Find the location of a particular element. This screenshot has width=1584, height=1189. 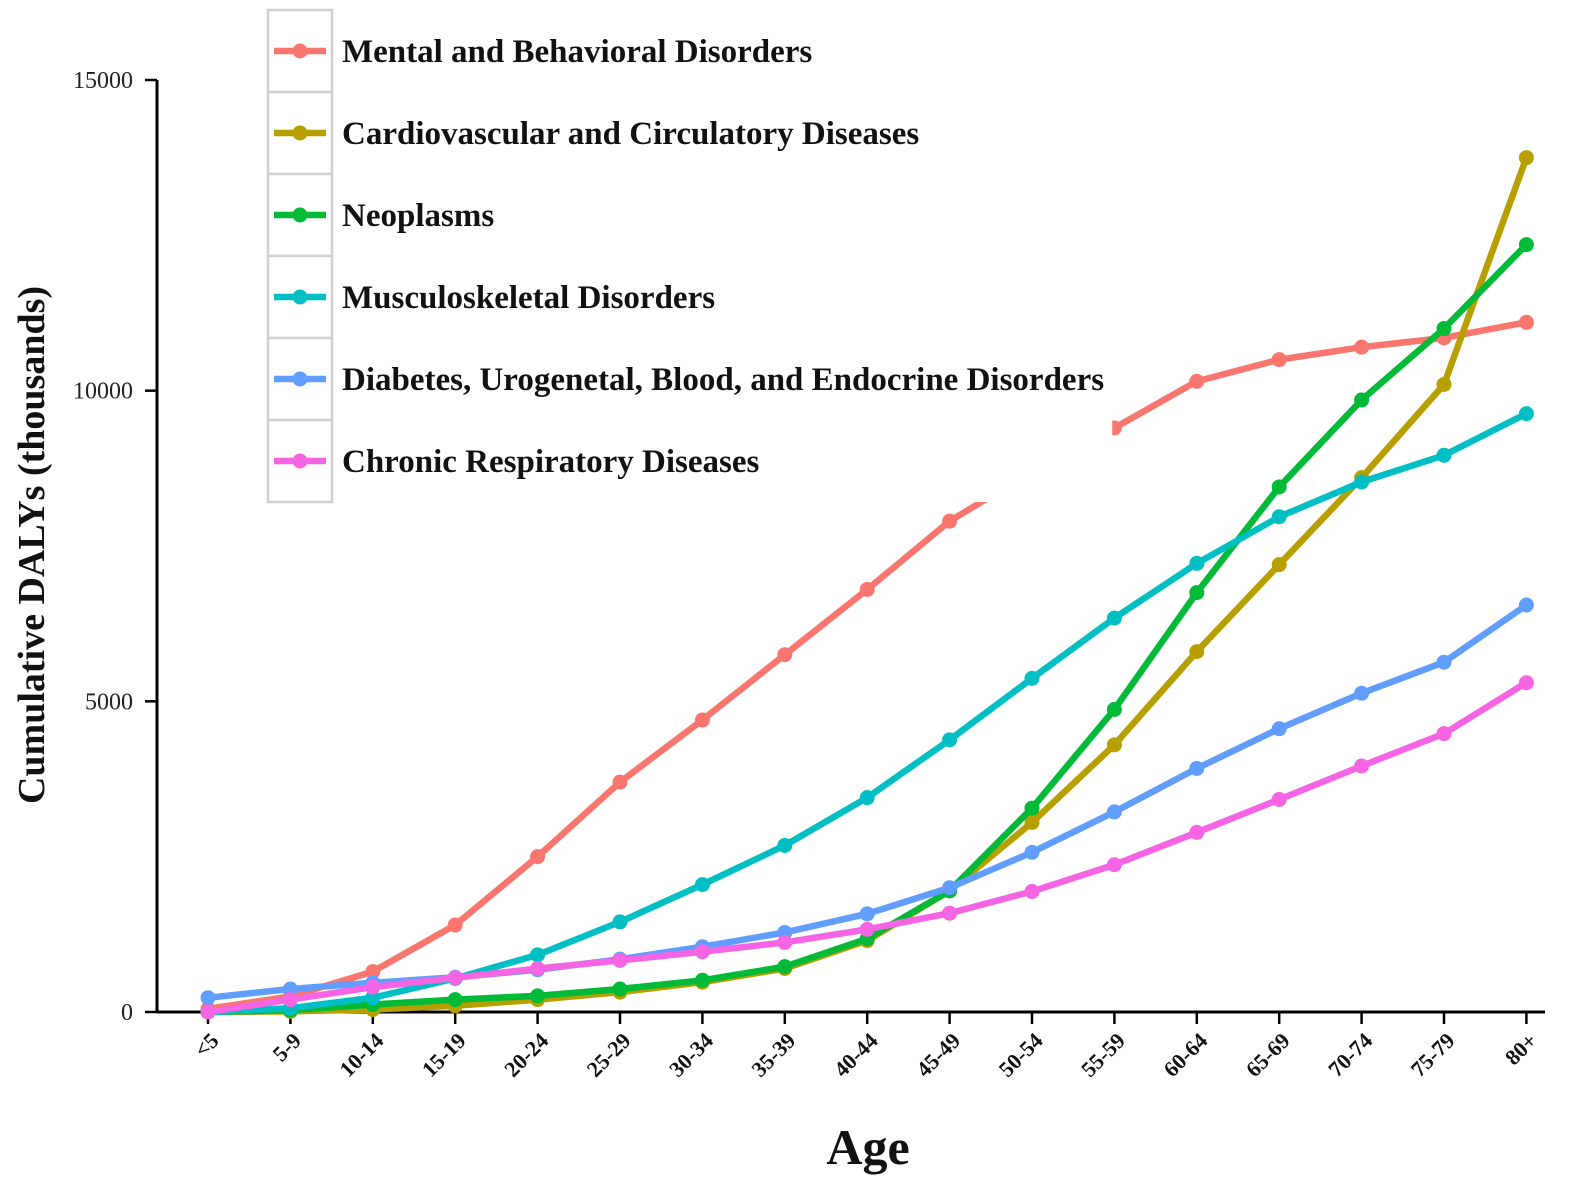

x-tick-label: 55-59 is located at coordinates (1103, 1055).